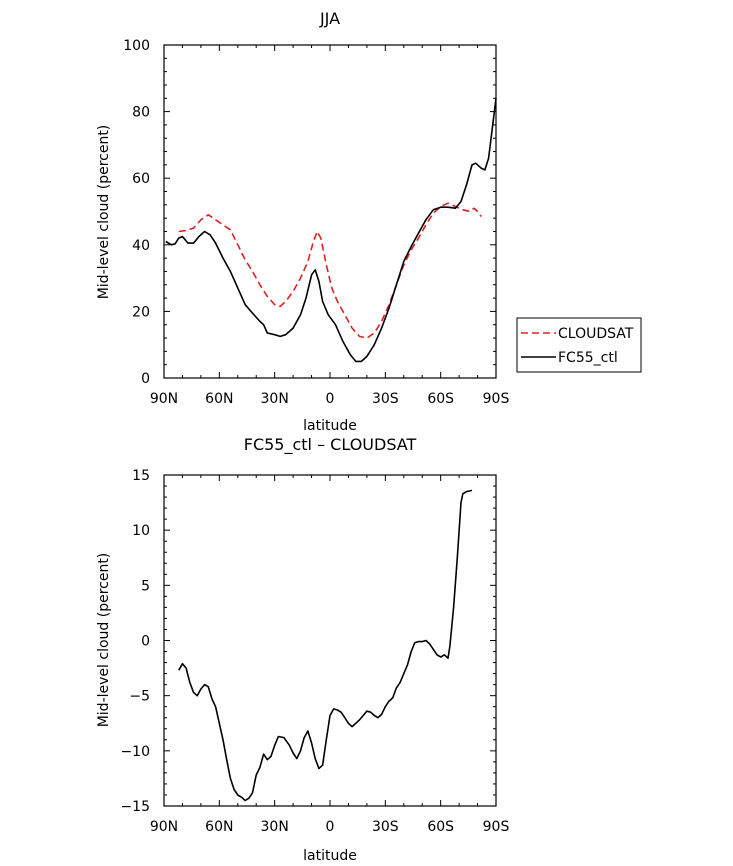  I want to click on top-series-line-fc55-ctl, so click(331, 230).